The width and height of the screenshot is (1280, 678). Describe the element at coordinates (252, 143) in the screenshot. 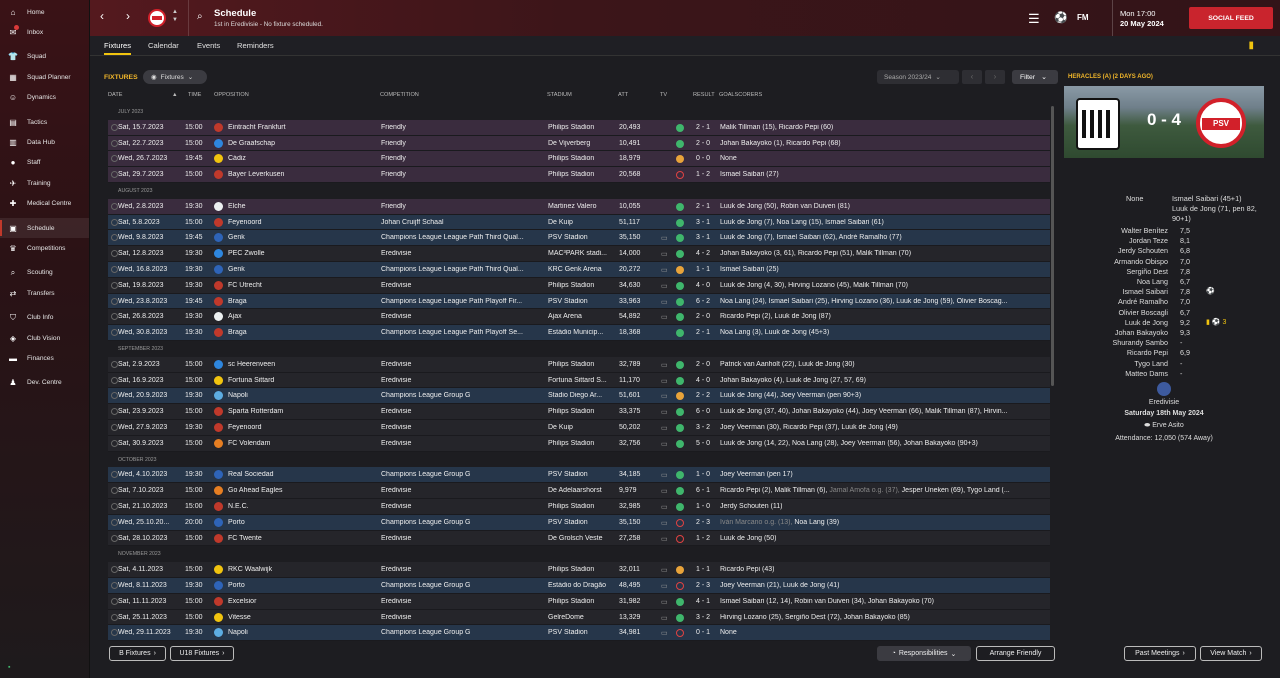

I see `opponent-name: De Graafschap` at that location.